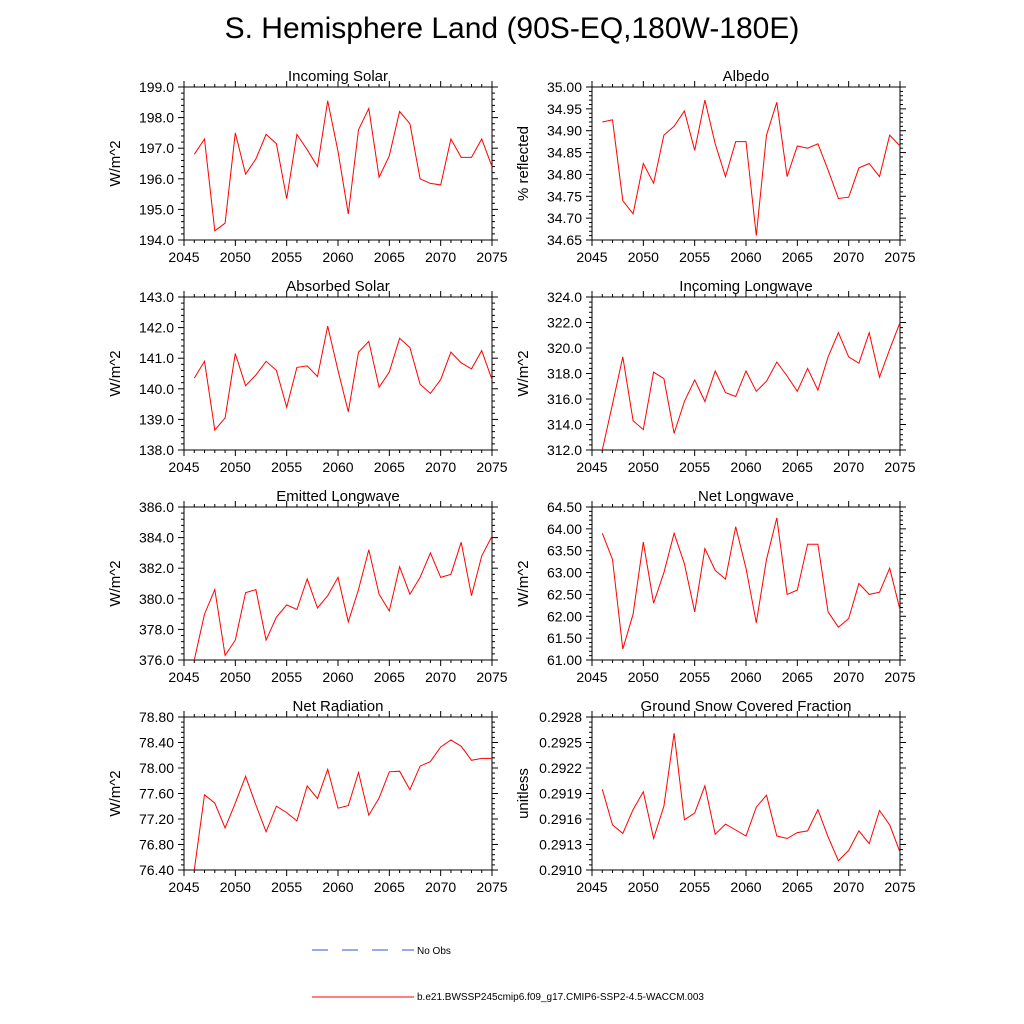 The image size is (1024, 1024). What do you see at coordinates (440, 257) in the screenshot?
I see `x-tick-label: 2070` at bounding box center [440, 257].